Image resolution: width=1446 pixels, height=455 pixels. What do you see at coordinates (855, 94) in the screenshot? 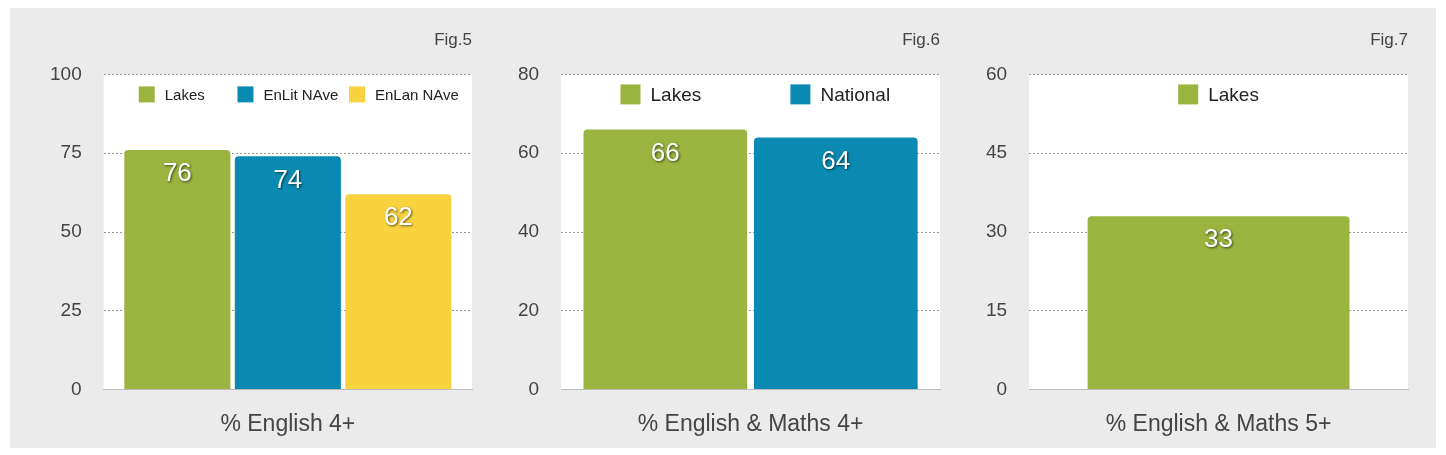
I see `legend-label: National` at bounding box center [855, 94].